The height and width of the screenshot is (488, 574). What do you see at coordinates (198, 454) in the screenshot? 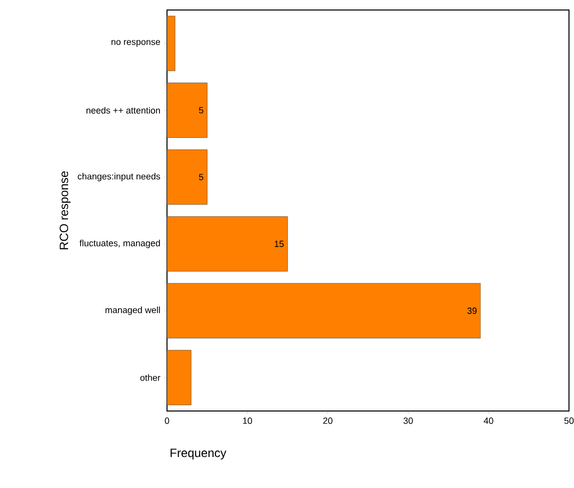
I see `x-axis-title: Frequency` at bounding box center [198, 454].